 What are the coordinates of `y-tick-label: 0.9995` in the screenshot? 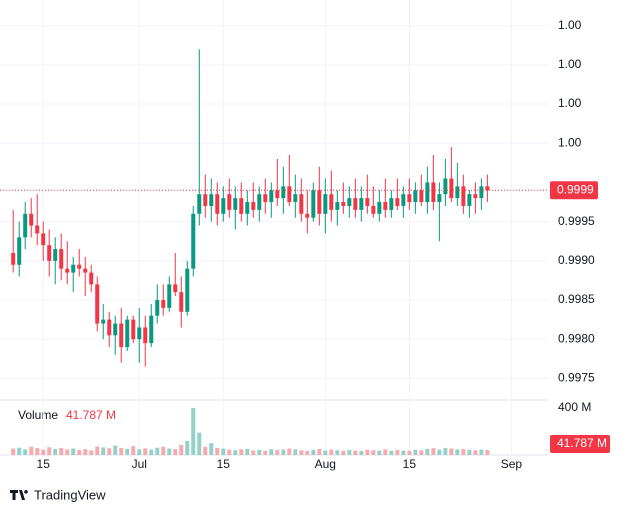 It's located at (576, 221).